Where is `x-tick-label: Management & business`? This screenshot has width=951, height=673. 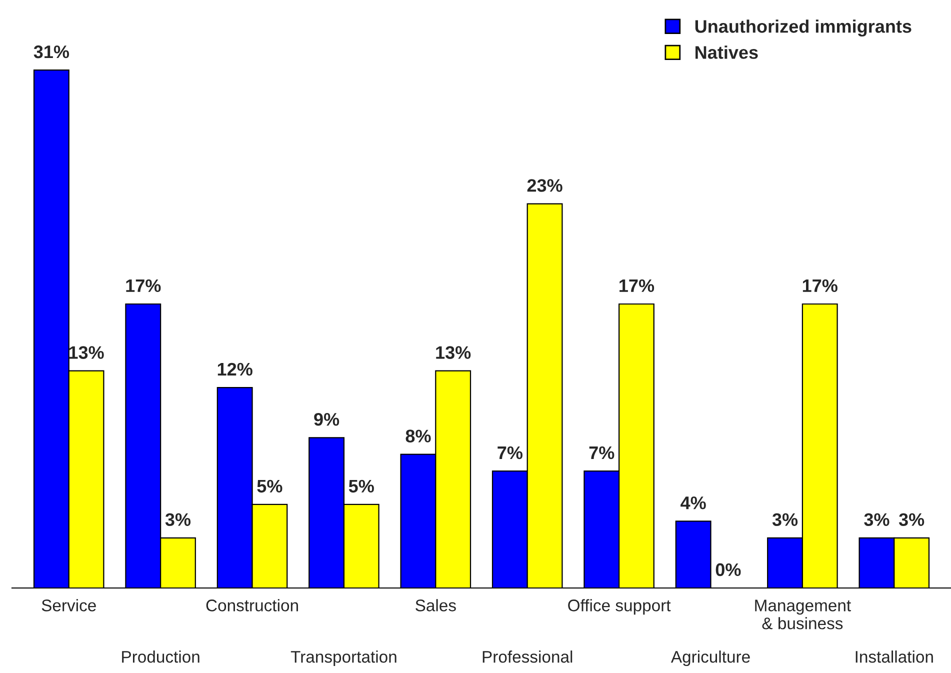
x-tick-label: Management & business is located at coordinates (803, 615).